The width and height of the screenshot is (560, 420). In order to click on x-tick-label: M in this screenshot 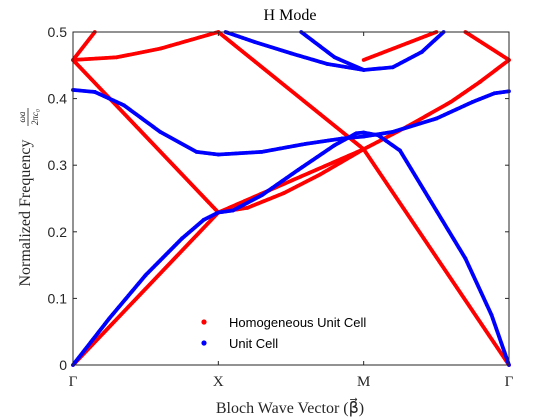, I will do `click(363, 382)`.